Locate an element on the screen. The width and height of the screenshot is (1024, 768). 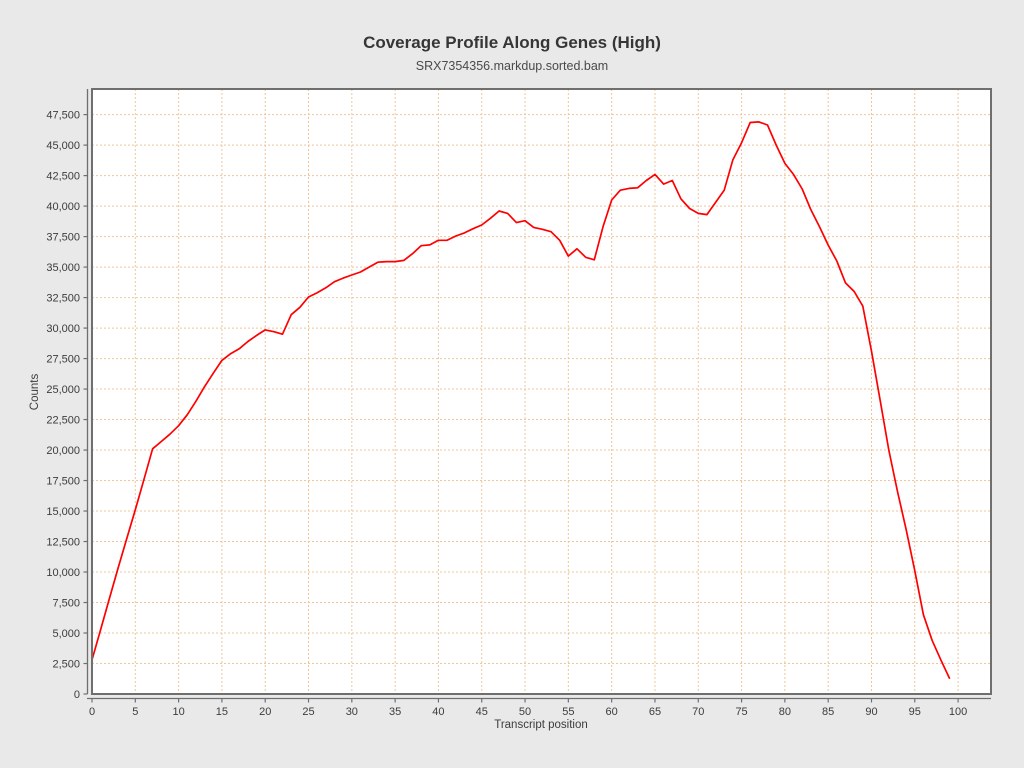
svg-text: 85 is located at coordinates (828, 712).